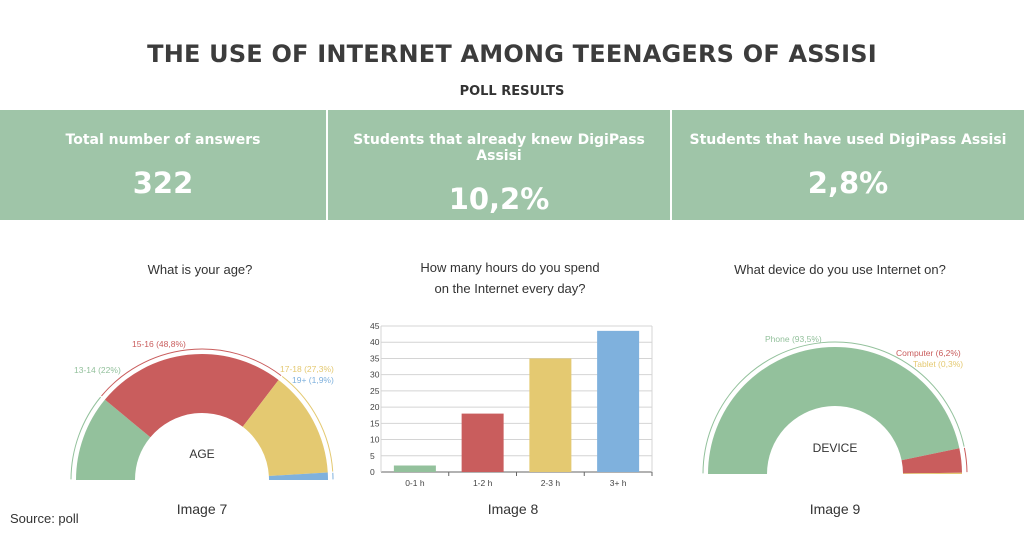  I want to click on age-slice-19--label: 19+ (1,9%), so click(313, 380).